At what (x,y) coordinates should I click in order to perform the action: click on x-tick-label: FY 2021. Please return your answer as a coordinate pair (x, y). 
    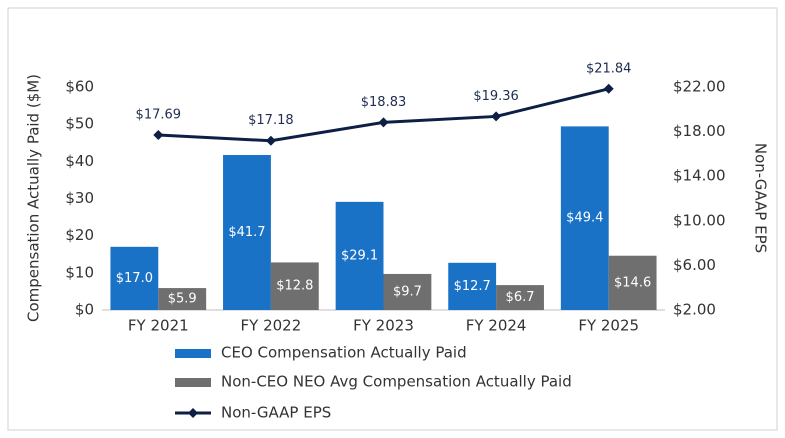
    Looking at the image, I should click on (158, 326).